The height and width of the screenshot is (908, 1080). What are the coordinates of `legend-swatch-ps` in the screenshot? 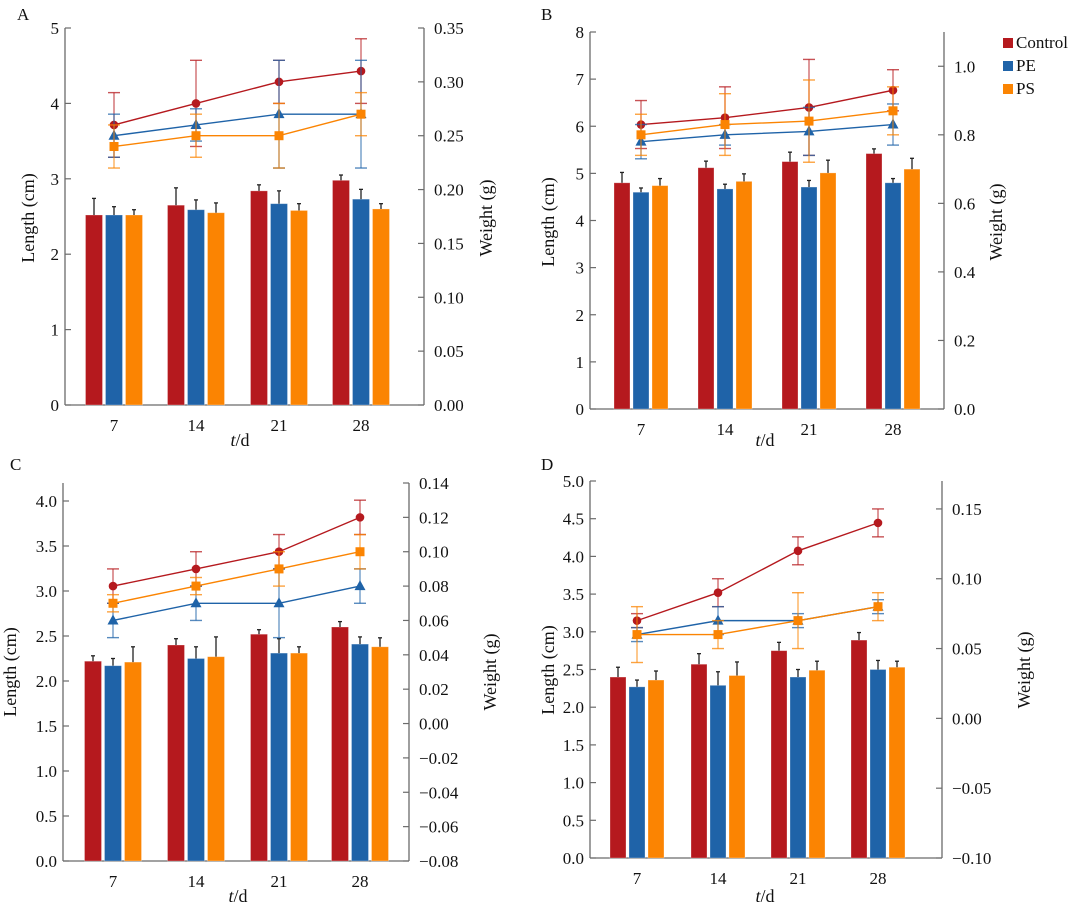 It's located at (1008, 89).